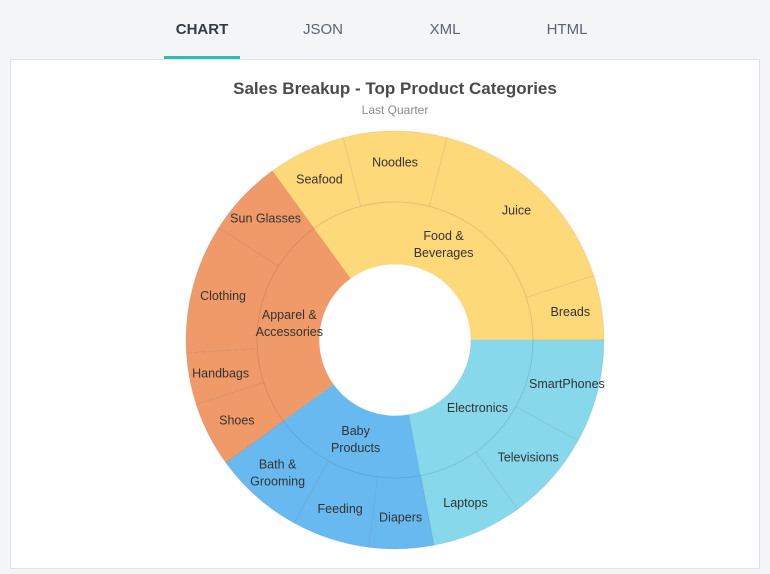 This screenshot has width=770, height=574. I want to click on tab-html: HTML, so click(567, 29).